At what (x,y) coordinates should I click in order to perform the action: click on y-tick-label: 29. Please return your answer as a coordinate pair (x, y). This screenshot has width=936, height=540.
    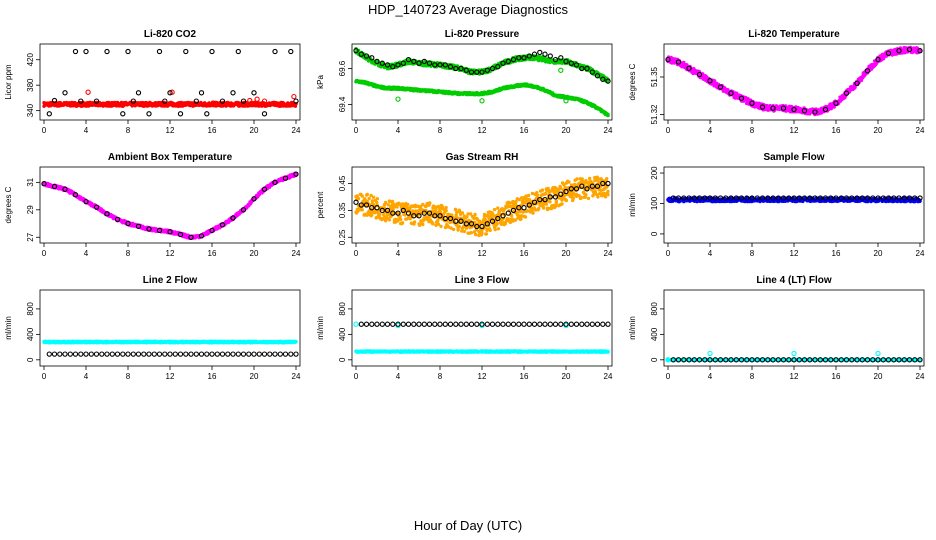
    Looking at the image, I should click on (30, 209).